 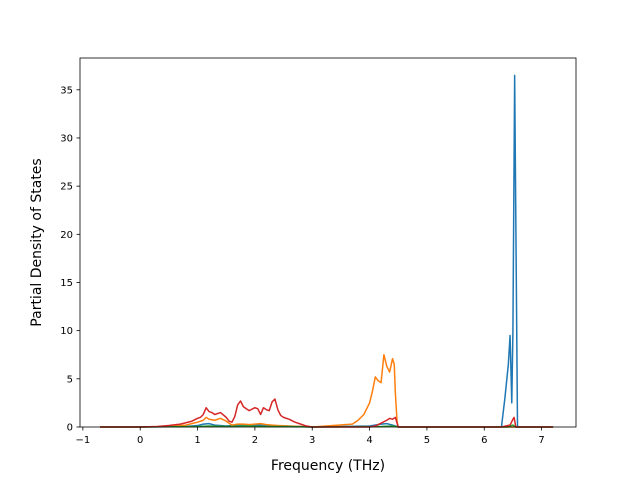 I want to click on x-tick-label: 3, so click(x=312, y=440).